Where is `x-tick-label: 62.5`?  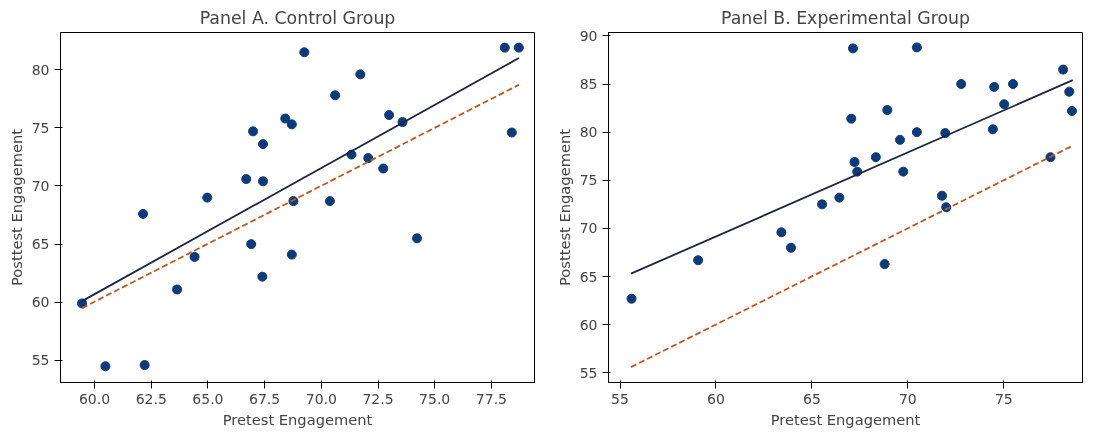 x-tick-label: 62.5 is located at coordinates (151, 398).